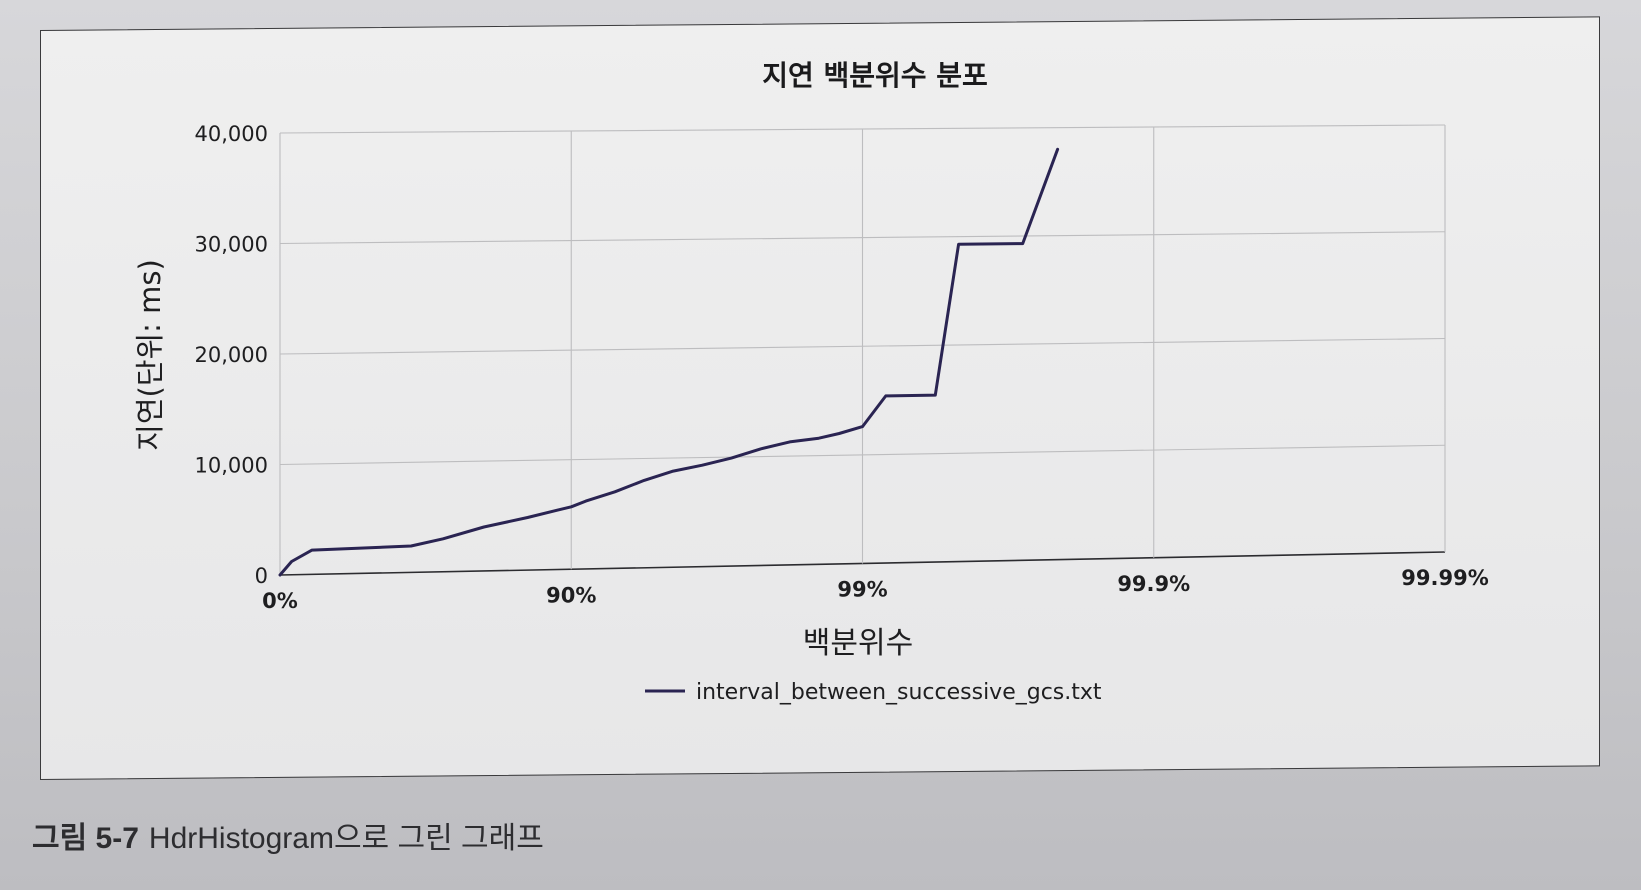 The image size is (1641, 890). What do you see at coordinates (1153, 584) in the screenshot?
I see `x-tick-label: 99.9%` at bounding box center [1153, 584].